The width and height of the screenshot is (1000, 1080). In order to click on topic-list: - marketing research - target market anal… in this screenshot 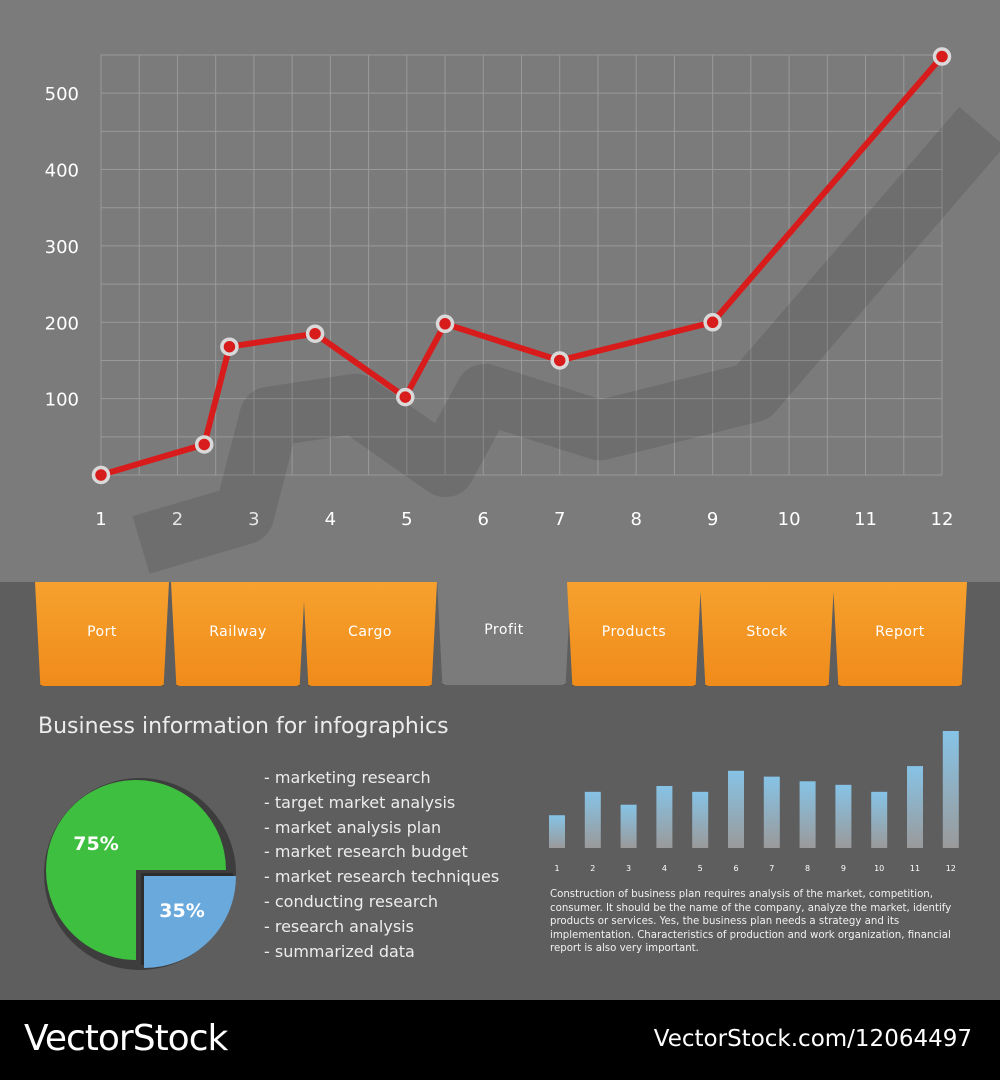, I will do `click(381, 865)`.